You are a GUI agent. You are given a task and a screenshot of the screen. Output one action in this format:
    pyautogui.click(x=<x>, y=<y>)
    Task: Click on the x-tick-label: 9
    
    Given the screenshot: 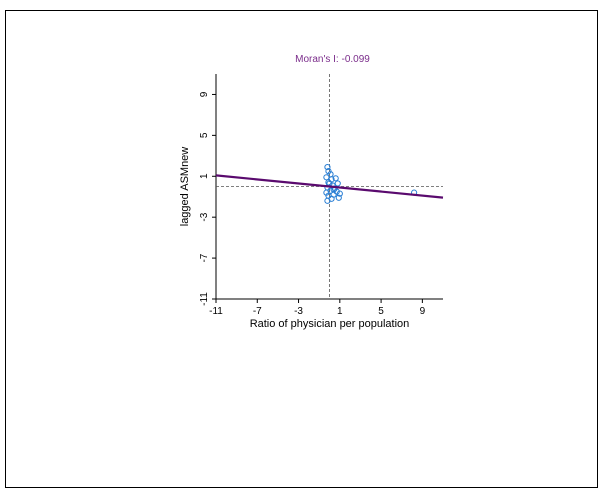 What is the action you would take?
    pyautogui.click(x=423, y=311)
    